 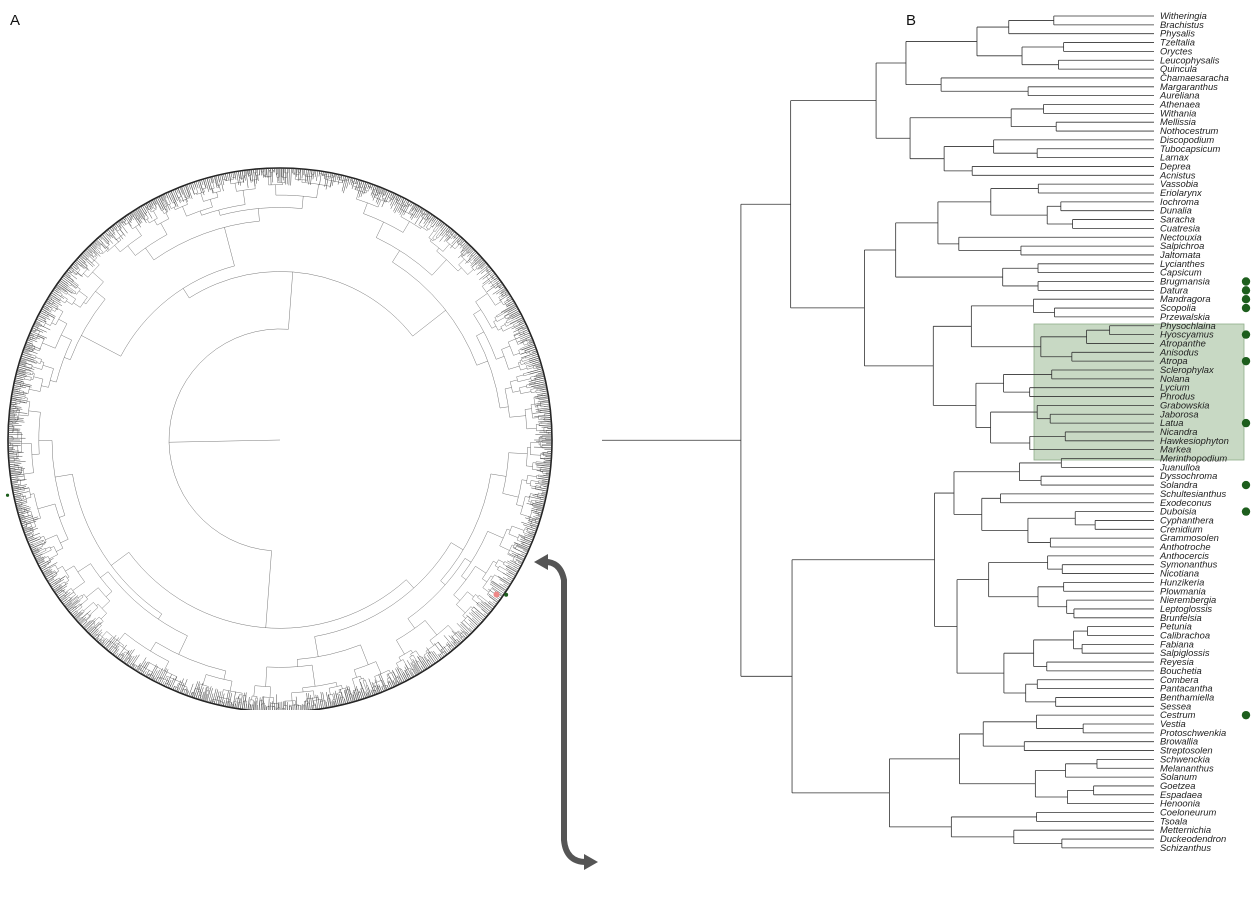 What do you see at coordinates (541, 562) in the screenshot?
I see `arrow-head-top` at bounding box center [541, 562].